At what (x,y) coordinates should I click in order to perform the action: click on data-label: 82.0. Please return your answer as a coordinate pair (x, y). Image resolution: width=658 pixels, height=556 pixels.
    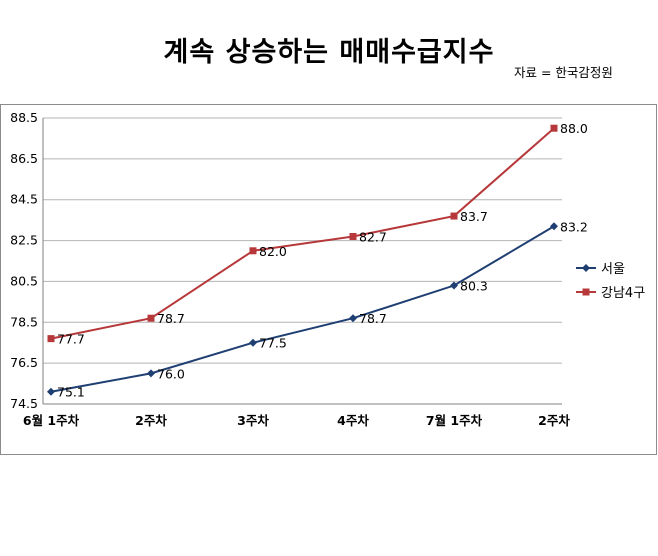
    Looking at the image, I should click on (273, 251).